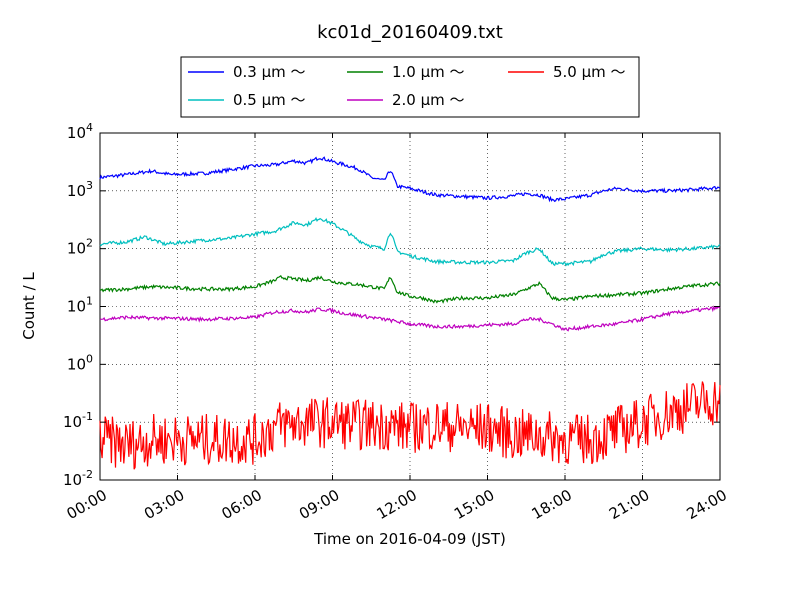 This screenshot has height=600, width=800. Describe the element at coordinates (428, 72) in the screenshot. I see `legend-label: 1.0 μm ～` at that location.